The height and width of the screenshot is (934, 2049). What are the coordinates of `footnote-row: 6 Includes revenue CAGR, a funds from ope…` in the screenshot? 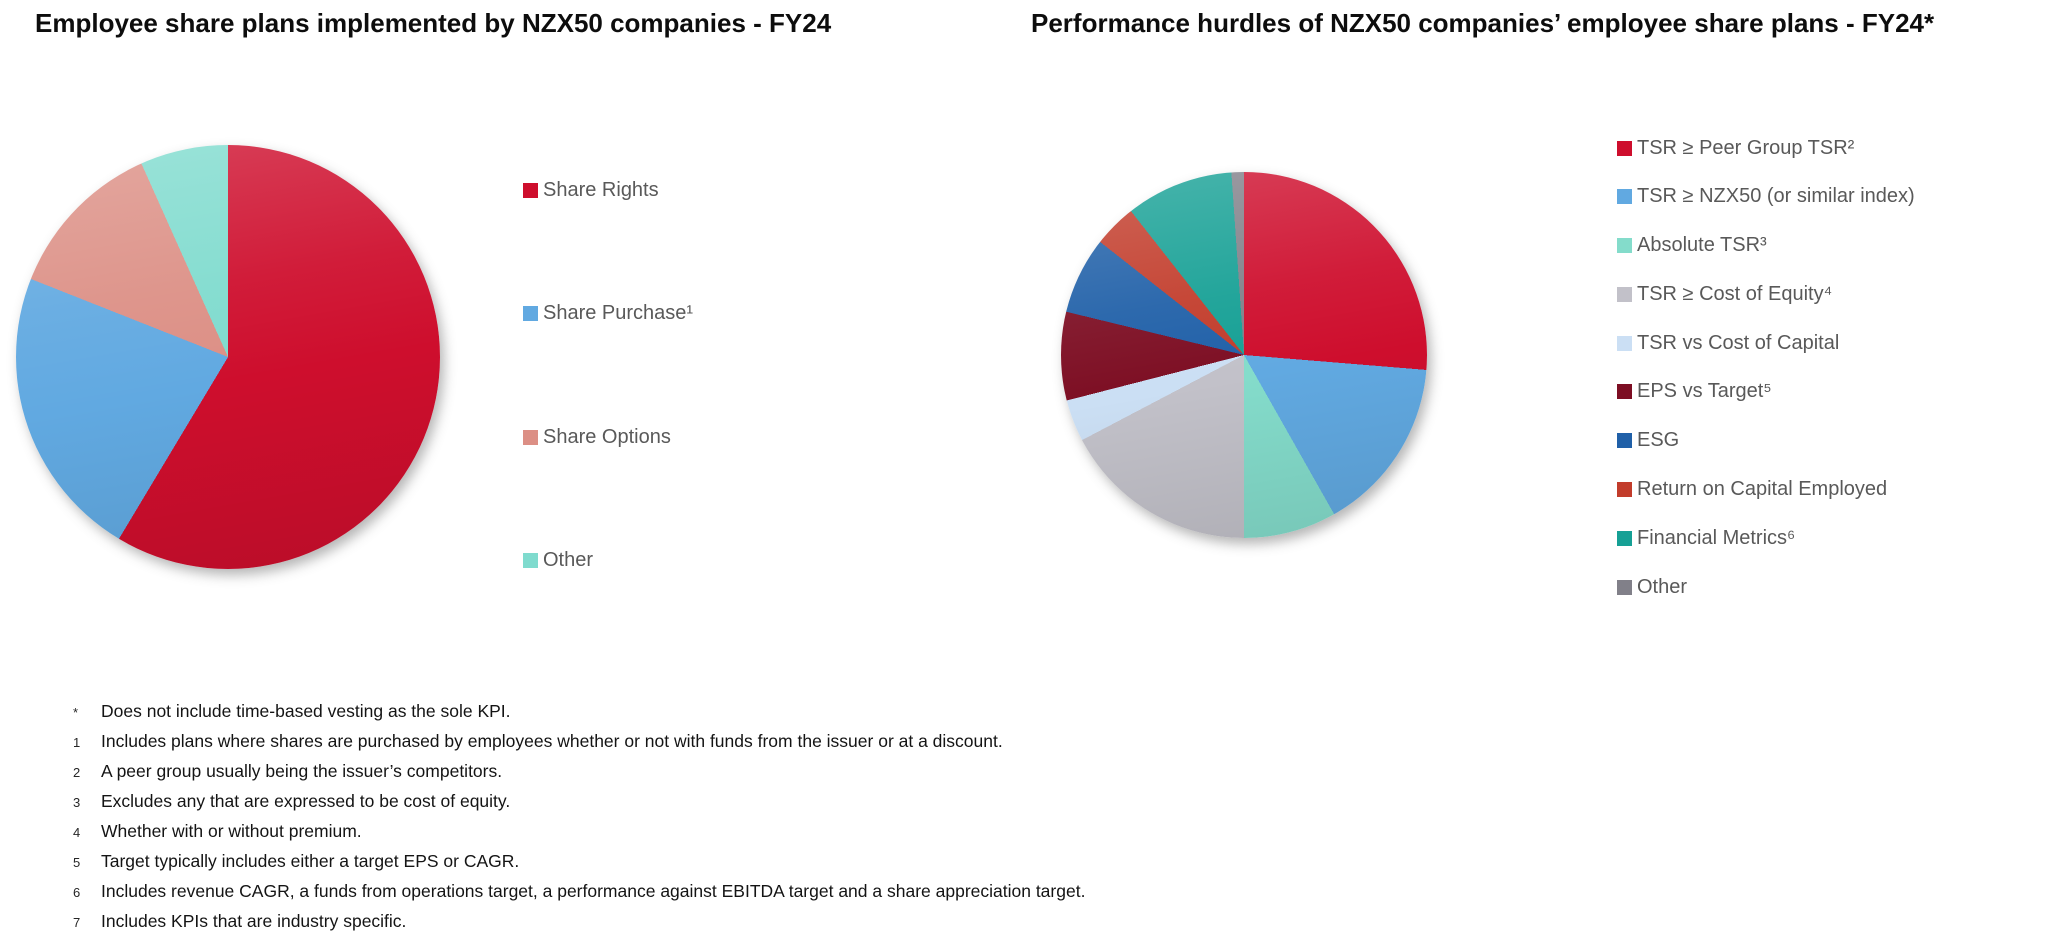 It's located at (579, 891).